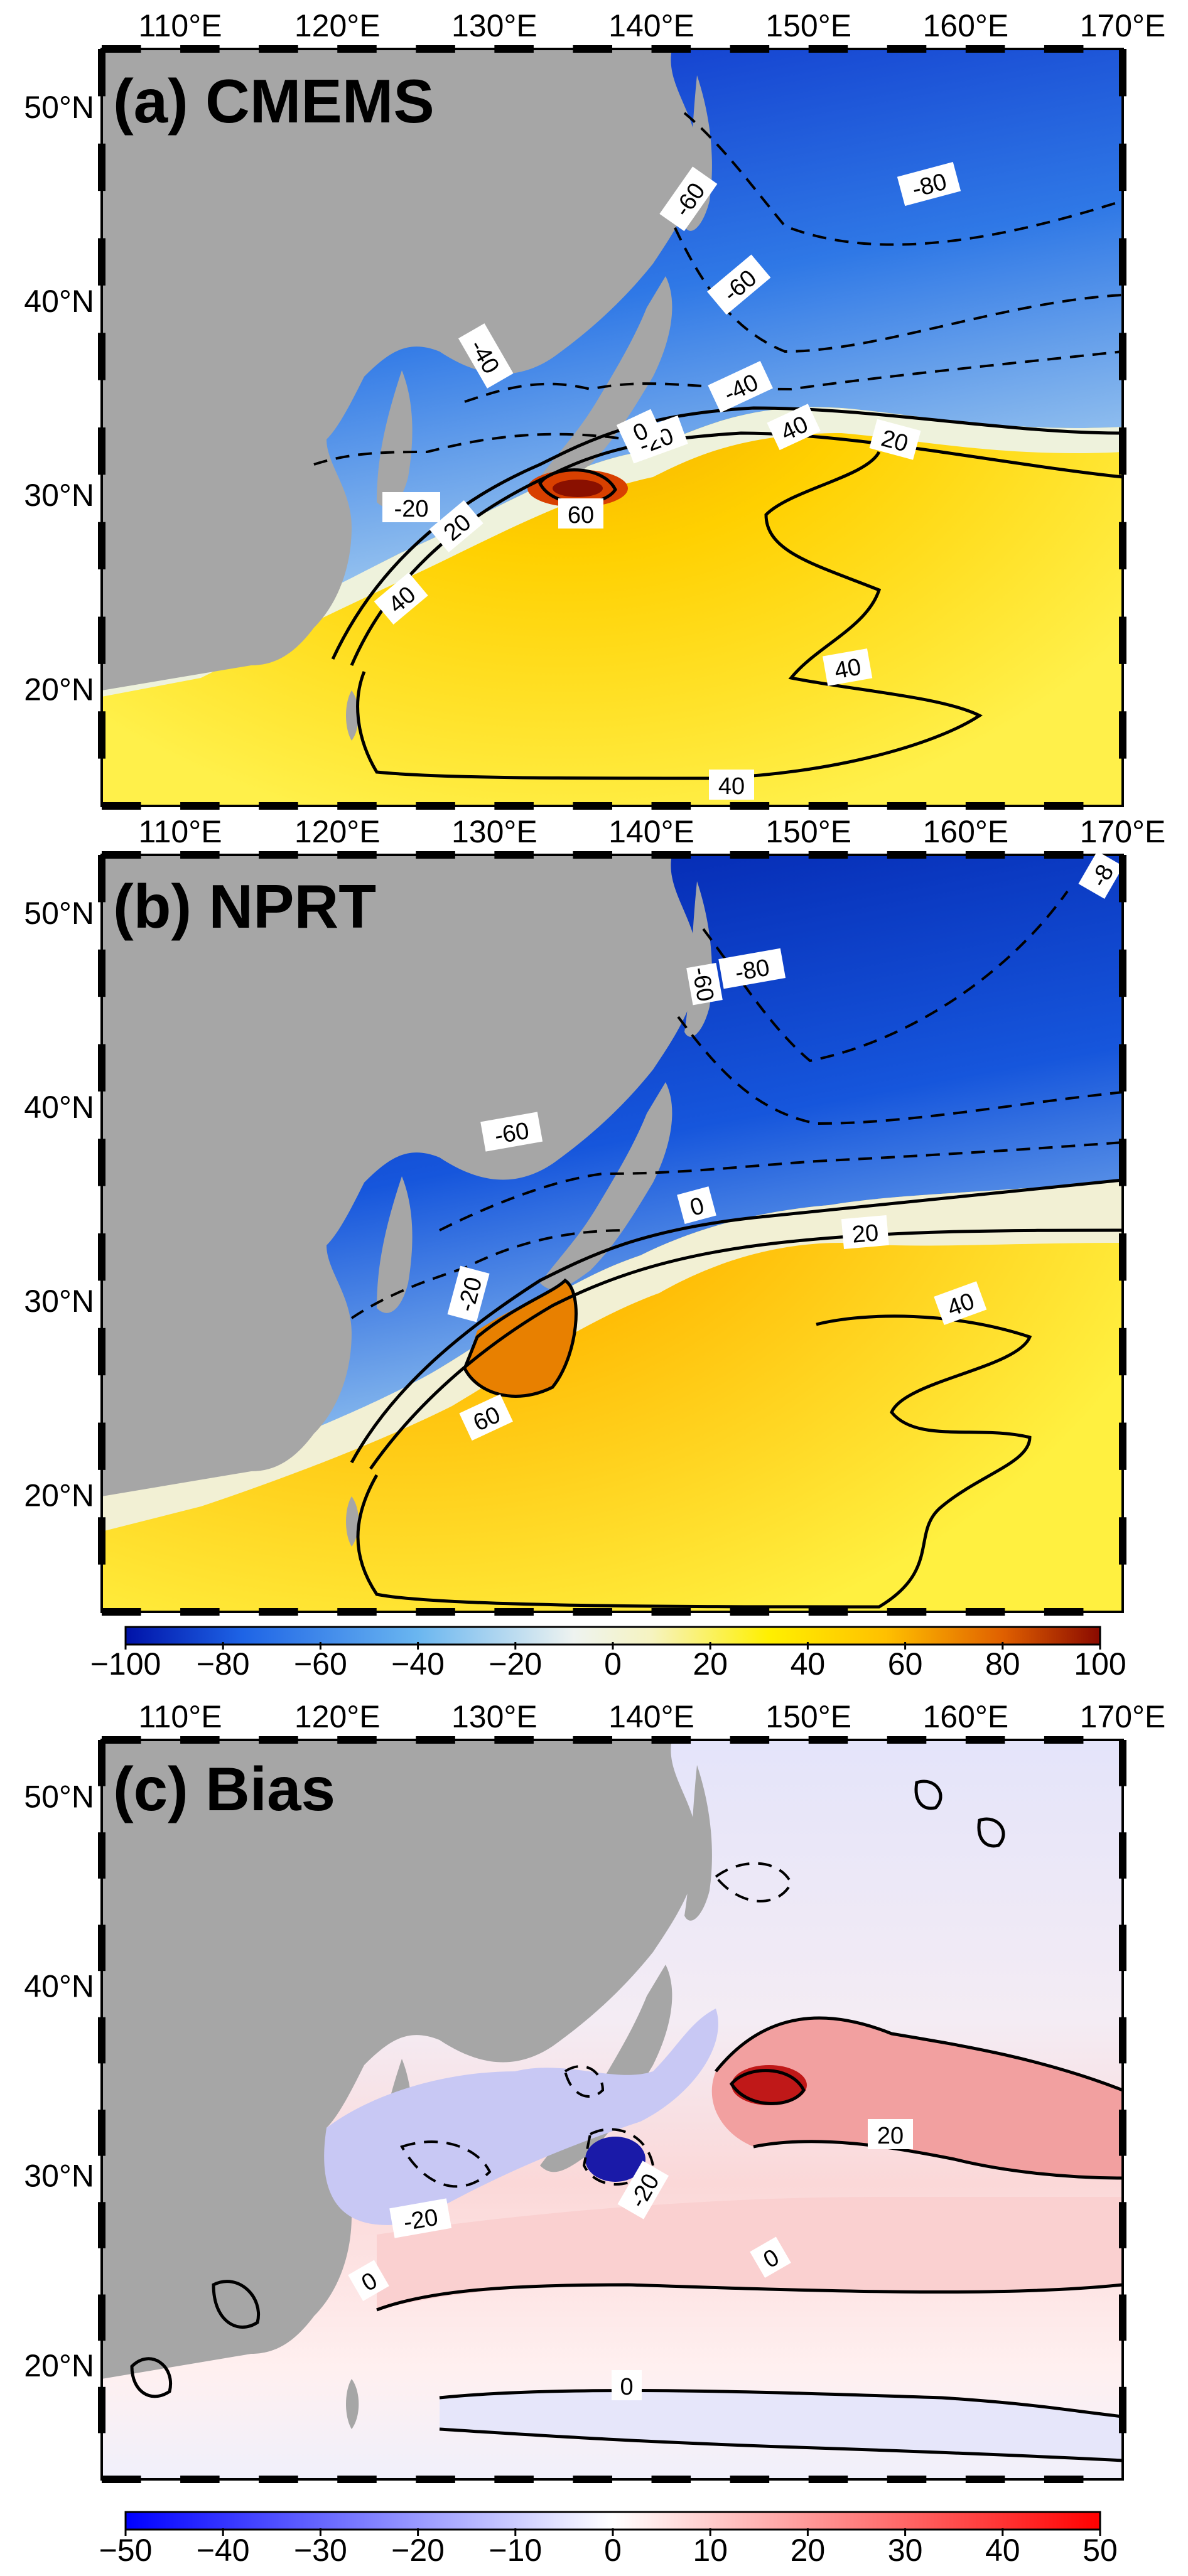 This screenshot has height=2576, width=1188. I want to click on colorbar-tick-label: 100, so click(1100, 1664).